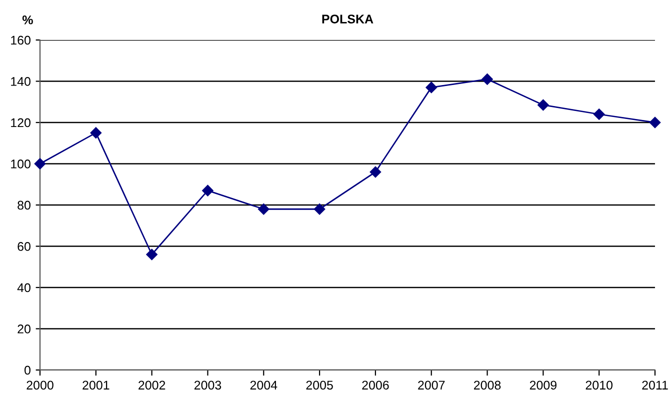 This screenshot has height=403, width=672. I want to click on y-tick-label: 140, so click(20, 81).